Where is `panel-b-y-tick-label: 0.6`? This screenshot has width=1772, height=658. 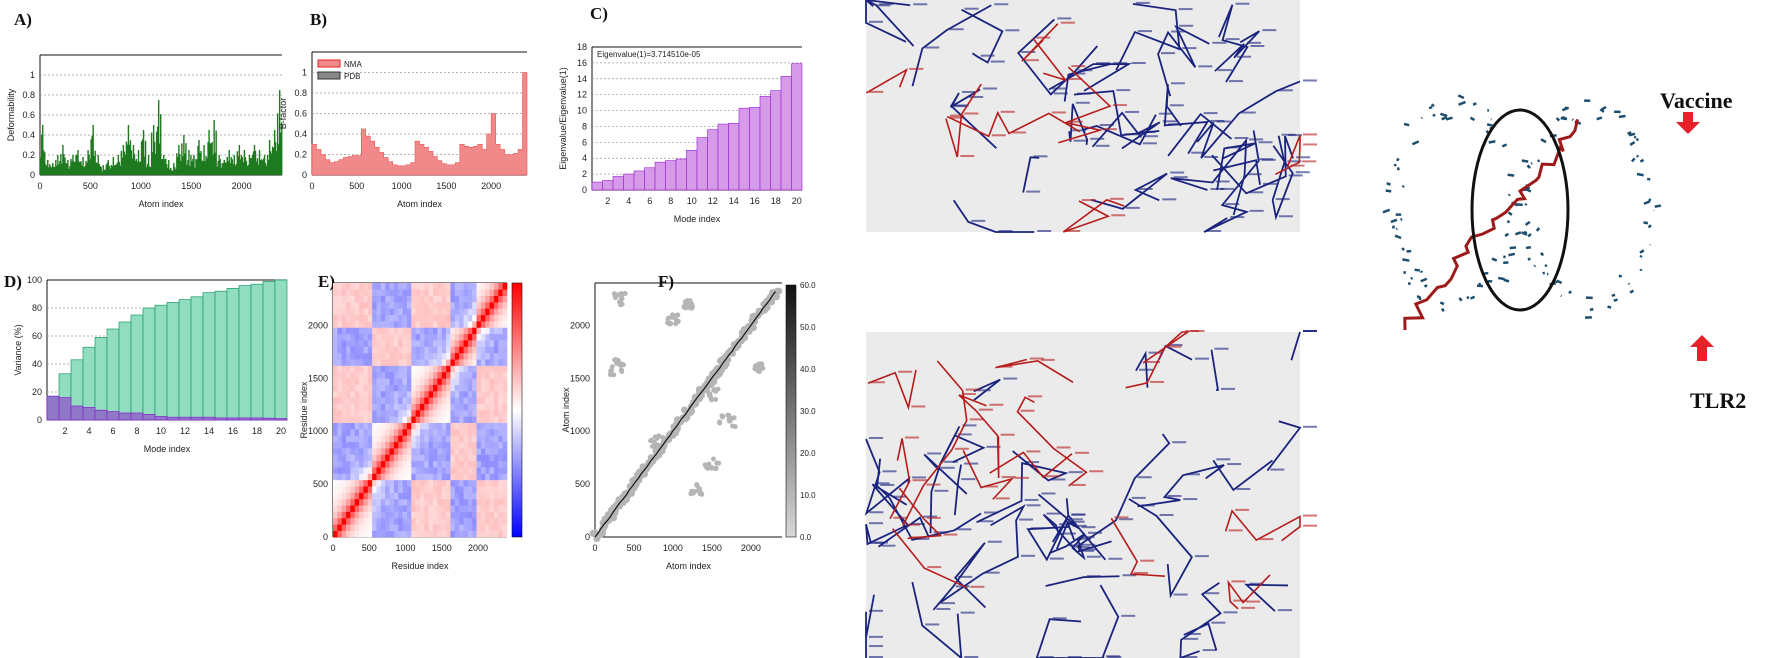 panel-b-y-tick-label: 0.6 is located at coordinates (300, 114).